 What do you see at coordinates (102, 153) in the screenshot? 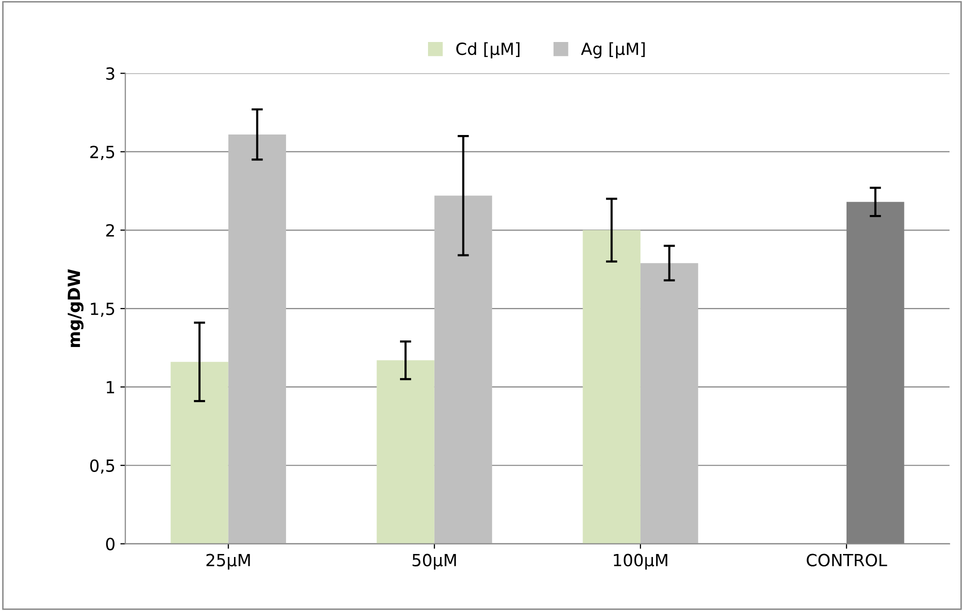
I see `y-tick-label: 2,5` at bounding box center [102, 153].